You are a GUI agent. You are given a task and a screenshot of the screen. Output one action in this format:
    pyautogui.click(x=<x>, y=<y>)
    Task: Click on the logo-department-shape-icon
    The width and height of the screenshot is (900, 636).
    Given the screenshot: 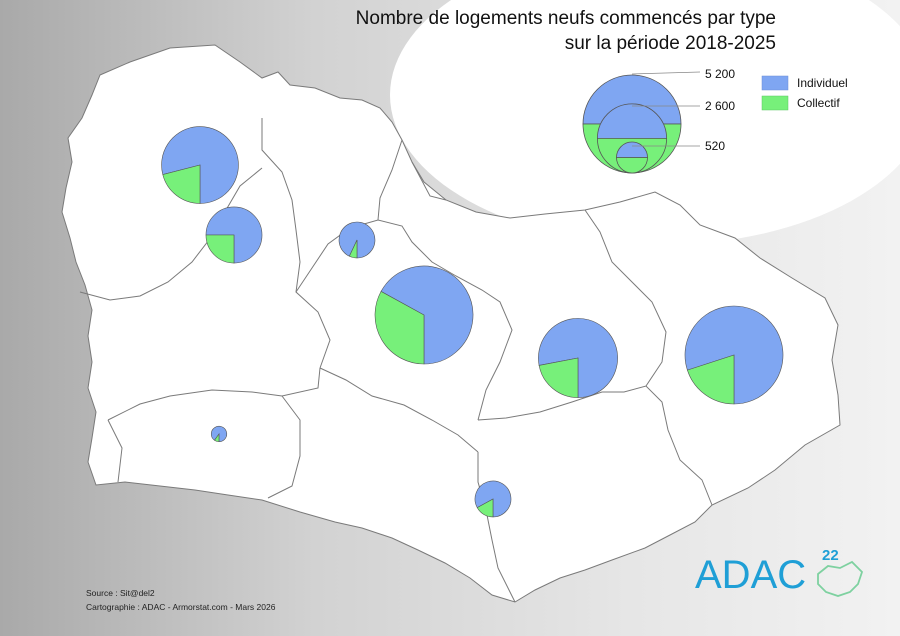 What is the action you would take?
    pyautogui.click(x=840, y=578)
    